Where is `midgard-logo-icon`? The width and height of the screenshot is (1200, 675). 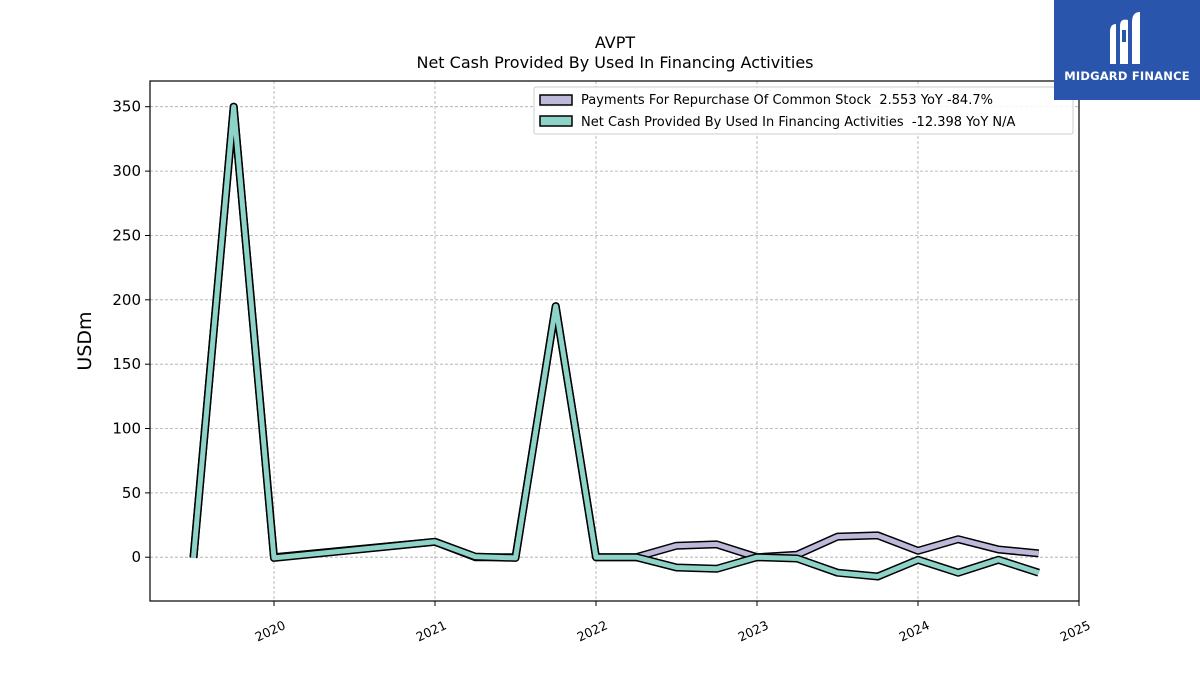
midgard-logo-icon is located at coordinates (1125, 38).